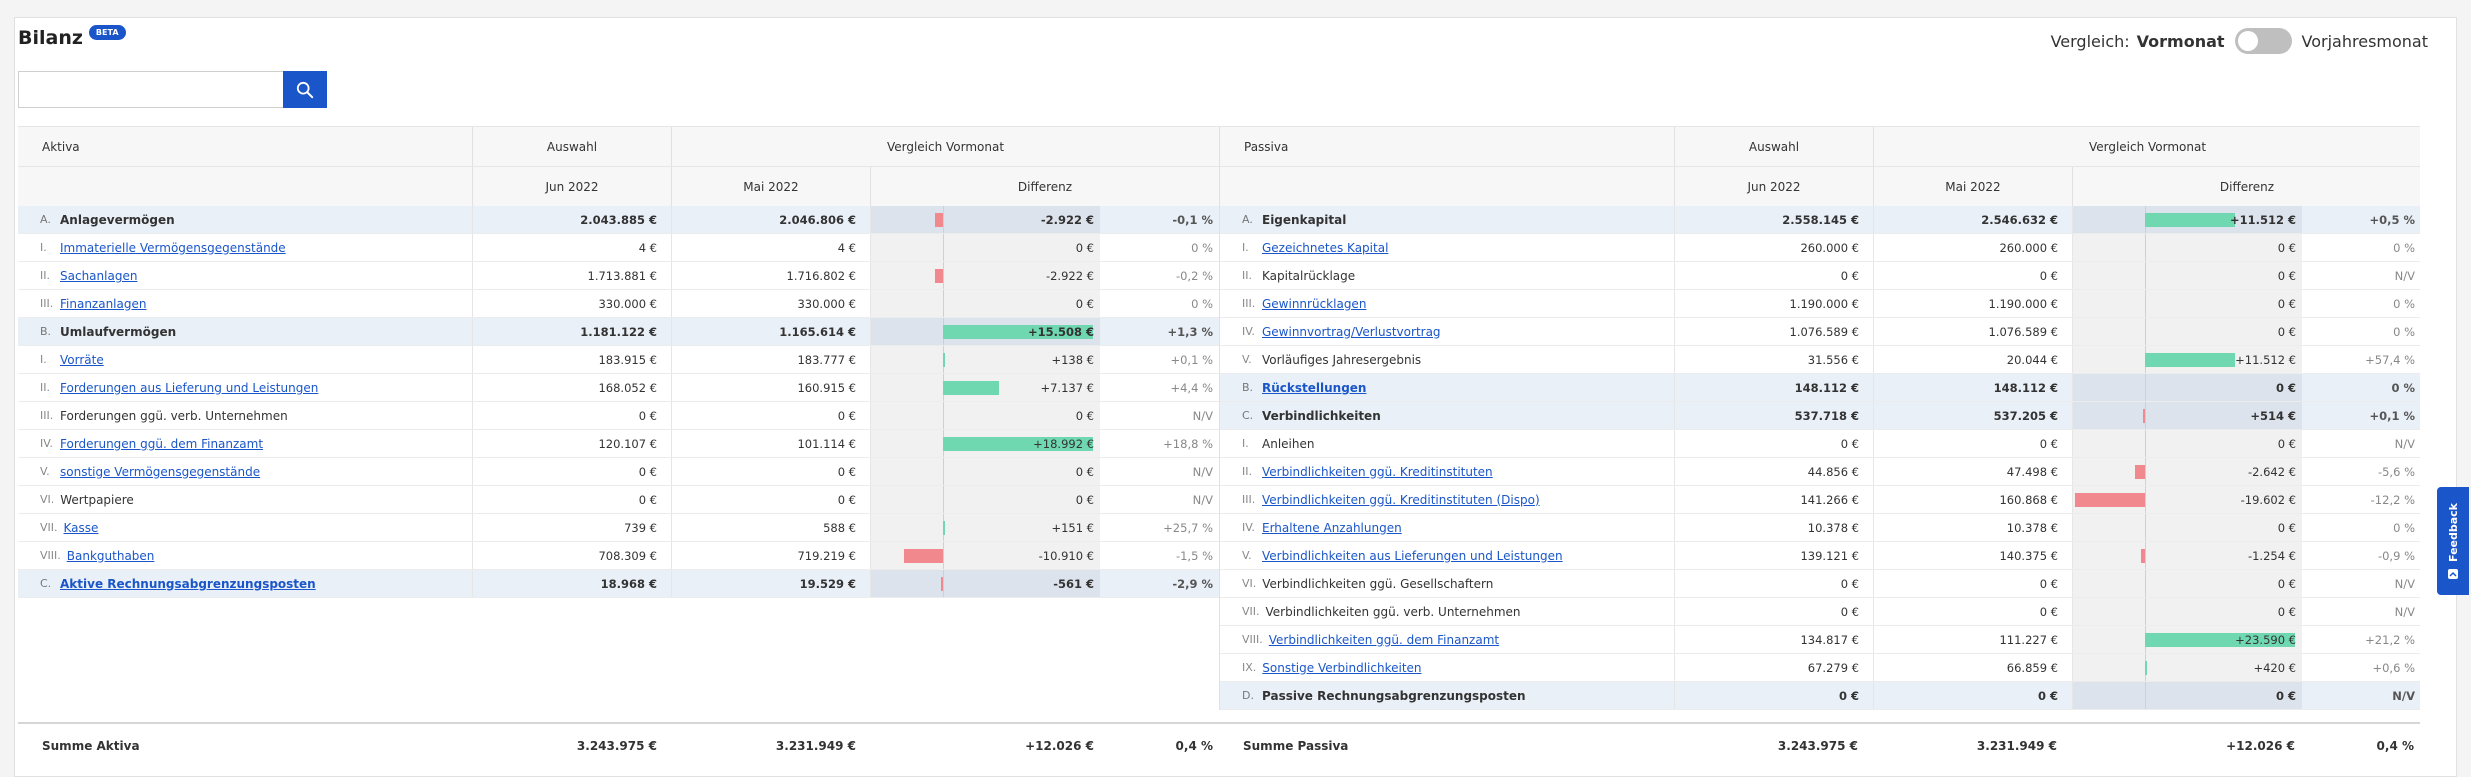 Image resolution: width=2471 pixels, height=777 pixels. I want to click on row-current-value: 44.856 €, so click(1773, 471).